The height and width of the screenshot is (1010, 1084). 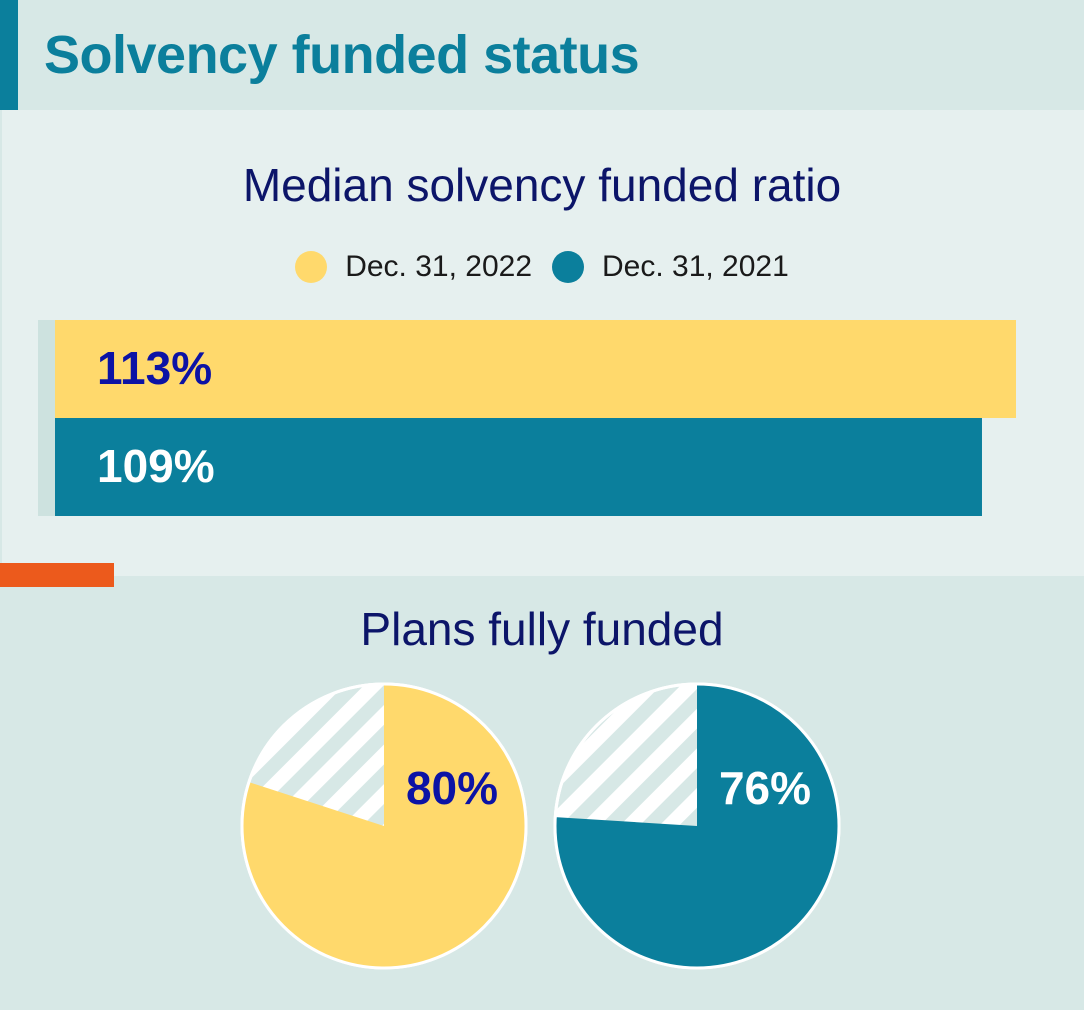 What do you see at coordinates (695, 266) in the screenshot?
I see `legend-label-2021: Dec. 31, 2021` at bounding box center [695, 266].